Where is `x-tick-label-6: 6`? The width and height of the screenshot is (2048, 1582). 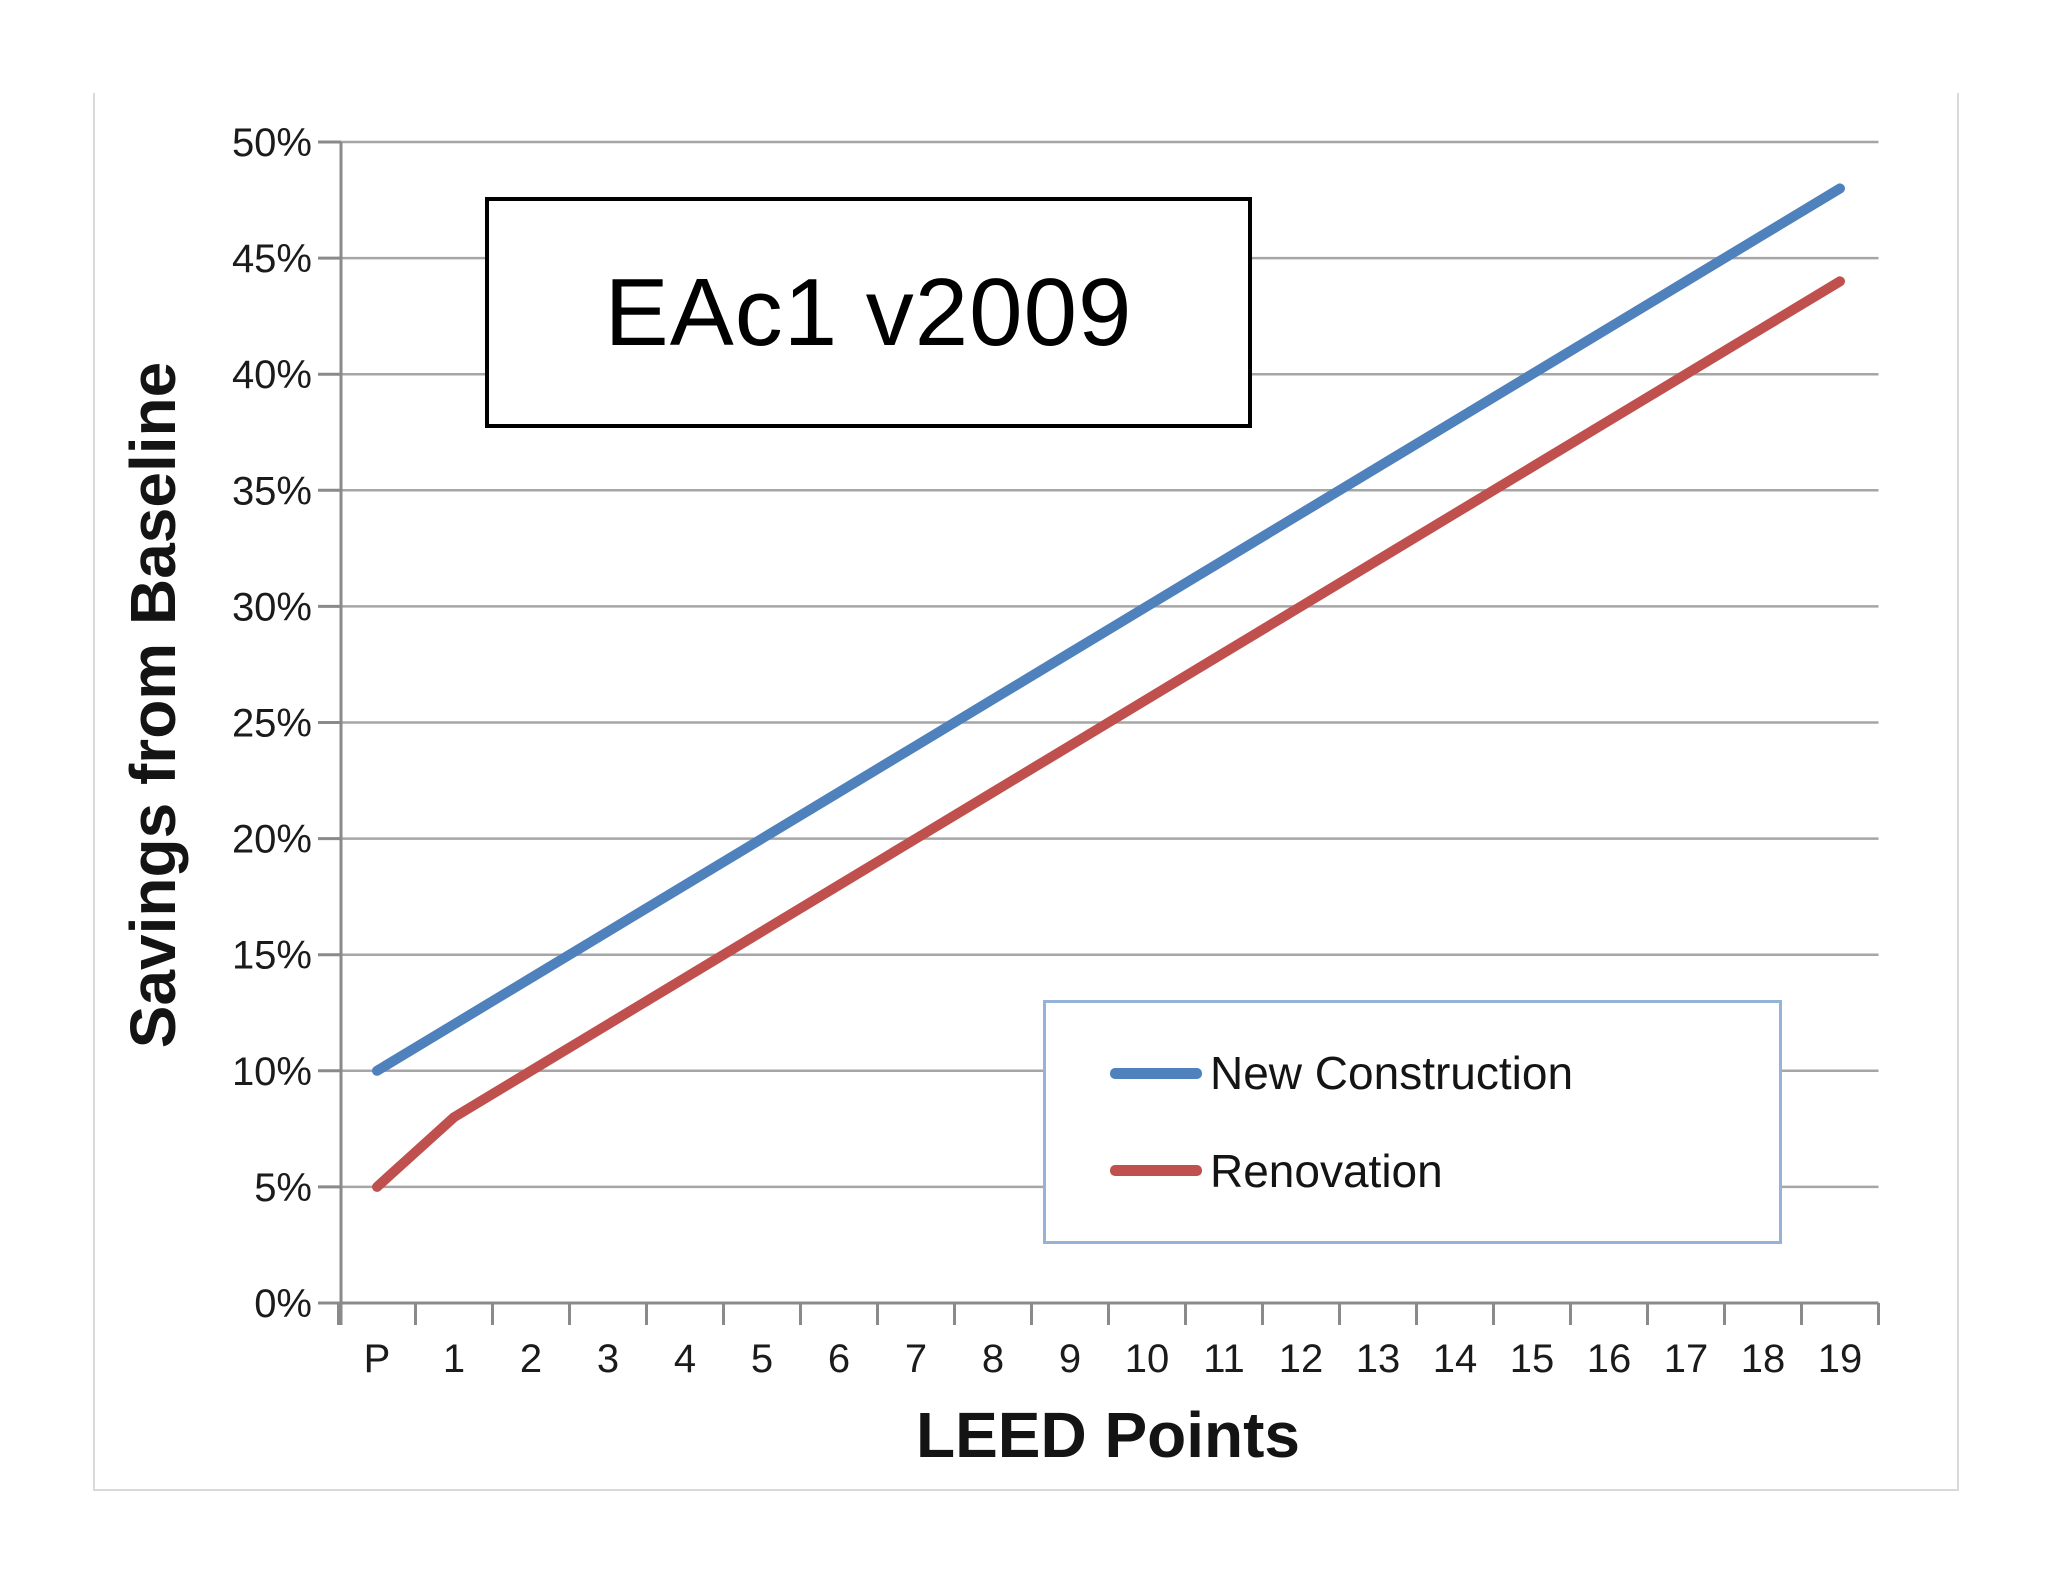 x-tick-label-6: 6 is located at coordinates (839, 1359).